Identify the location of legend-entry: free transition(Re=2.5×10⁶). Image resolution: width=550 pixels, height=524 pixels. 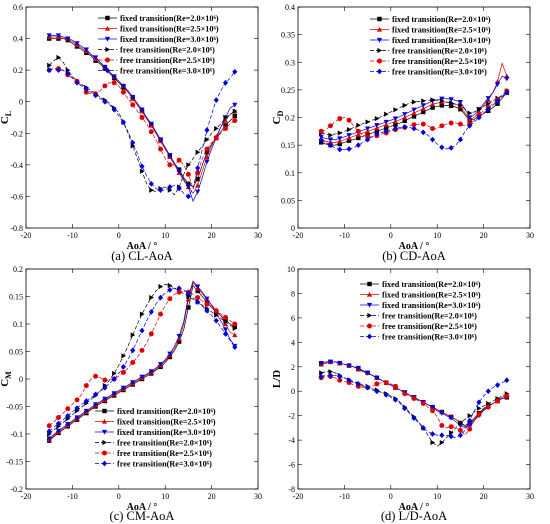
(439, 61).